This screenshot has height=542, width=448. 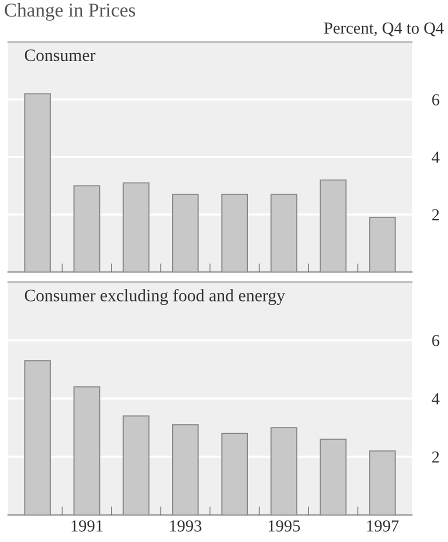 I want to click on chart-title: Change in Prices, so click(x=70, y=12).